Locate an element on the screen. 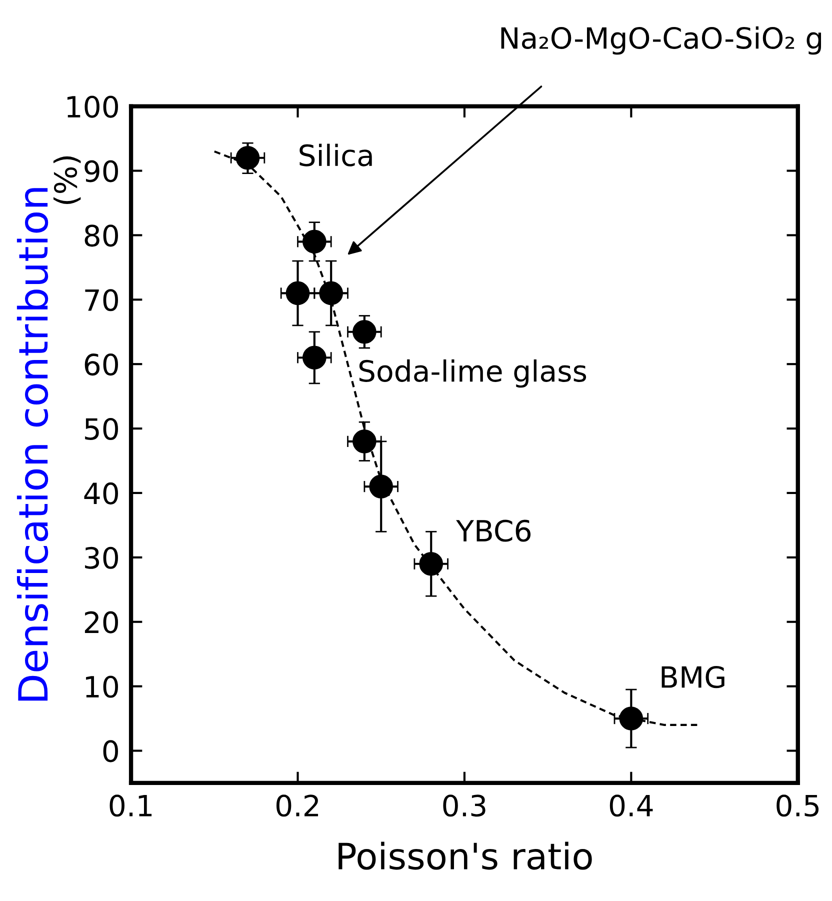 The height and width of the screenshot is (901, 832). y-tick-label: 0 is located at coordinates (110, 751).